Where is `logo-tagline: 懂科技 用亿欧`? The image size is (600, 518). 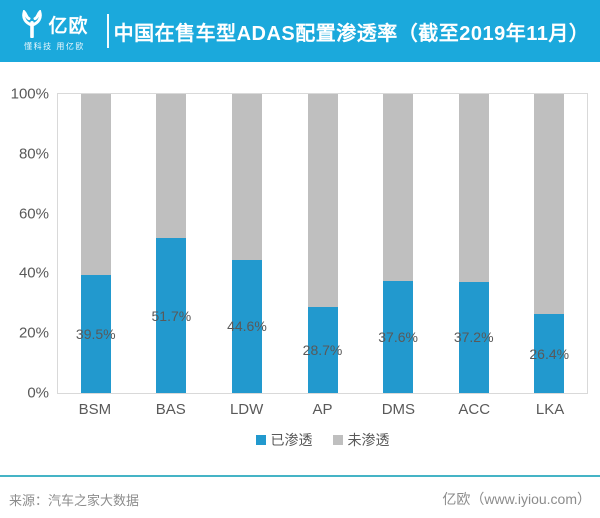 logo-tagline: 懂科技 用亿欧 is located at coordinates (54, 46).